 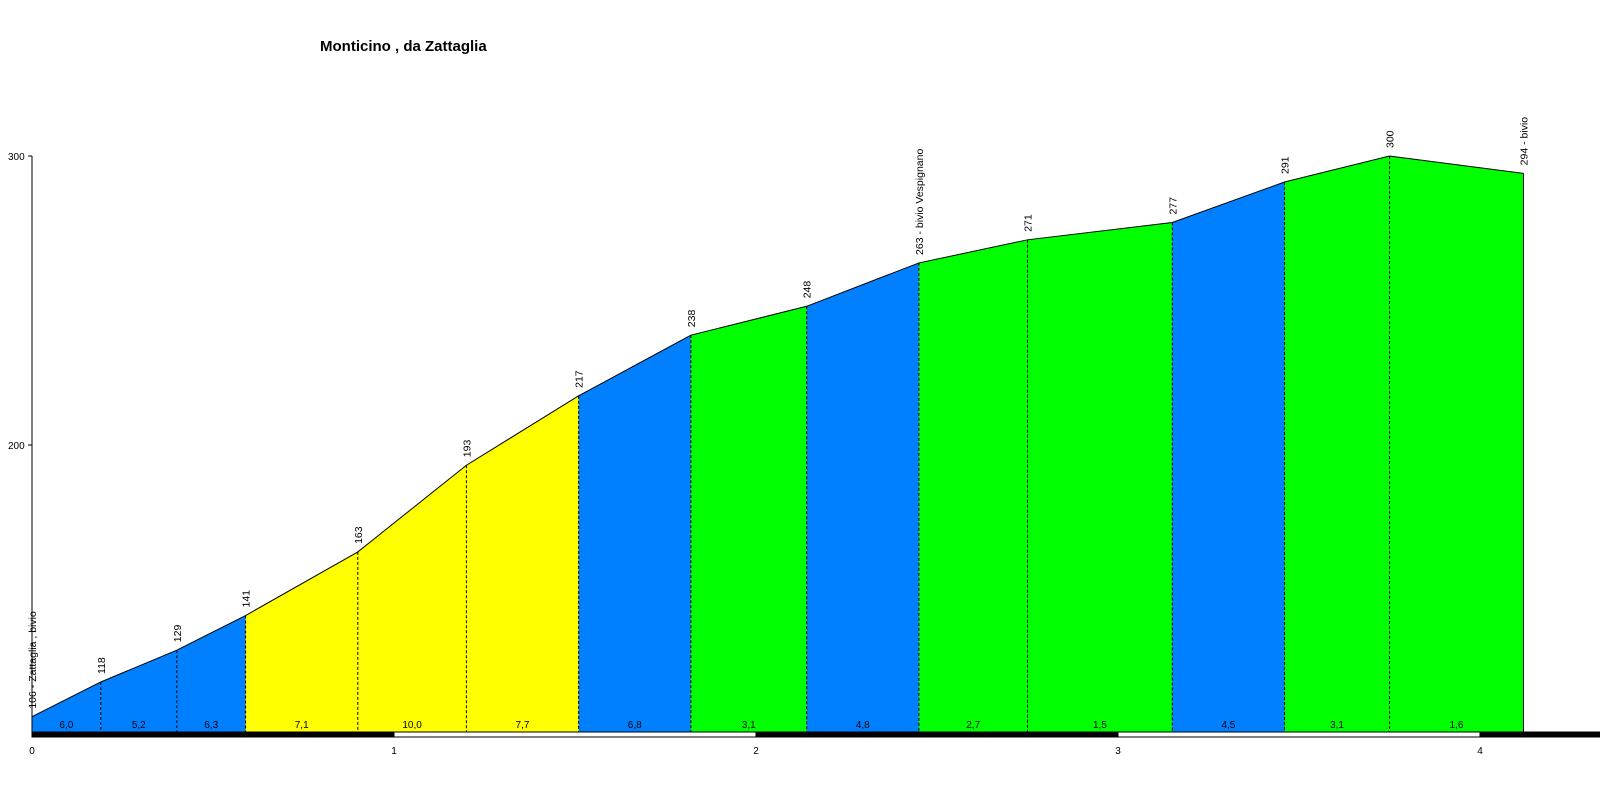 What do you see at coordinates (1524, 141) in the screenshot?
I see `elevation-label: 294 - bivio` at bounding box center [1524, 141].